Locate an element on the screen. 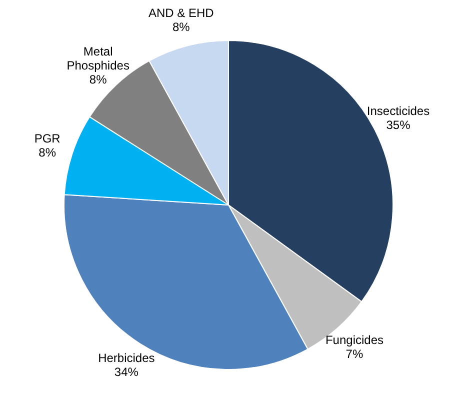 The image size is (457, 410). slice-label: Insecticides is located at coordinates (398, 111).